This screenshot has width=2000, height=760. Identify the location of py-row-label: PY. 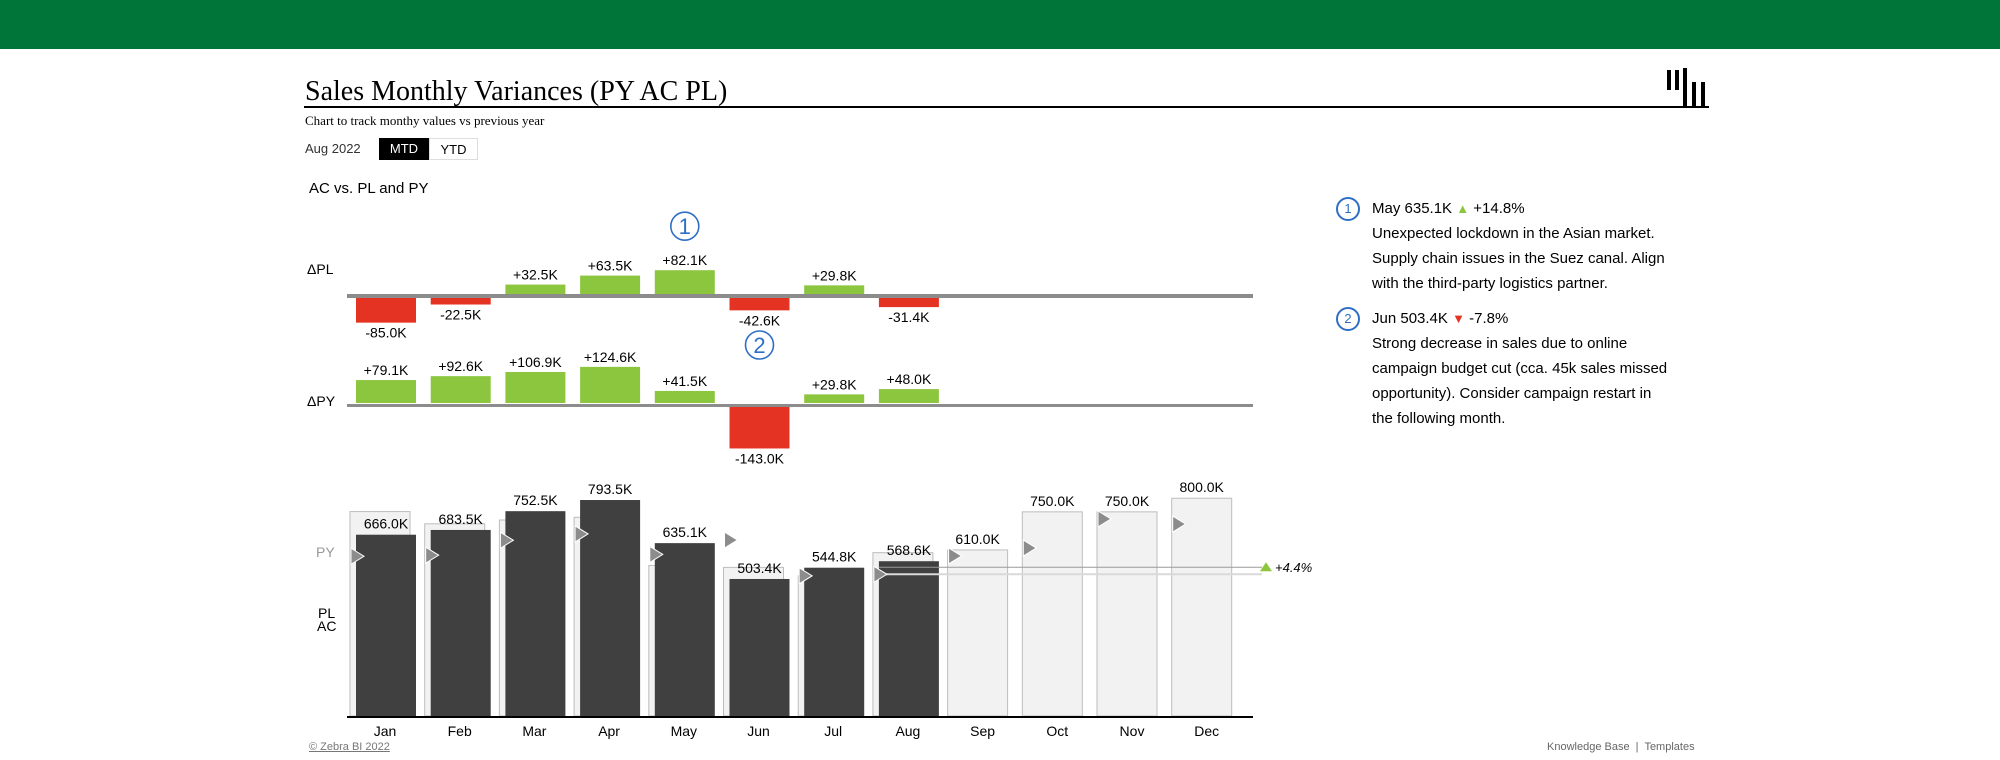
(325, 552).